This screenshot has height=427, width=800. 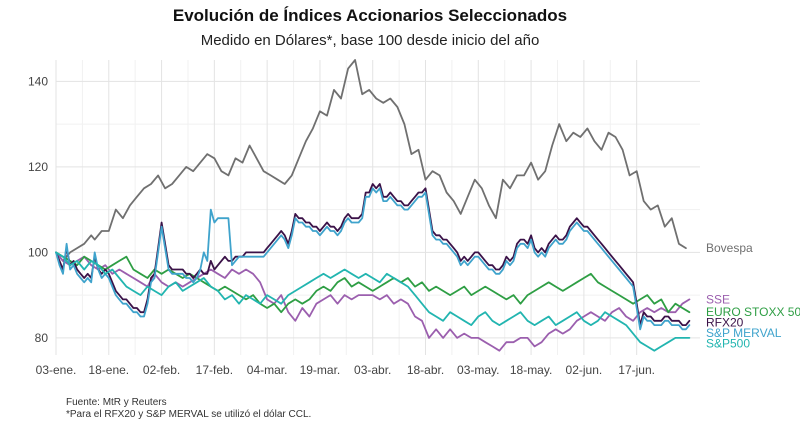 What do you see at coordinates (38, 81) in the screenshot?
I see `y-tick-label: 140` at bounding box center [38, 81].